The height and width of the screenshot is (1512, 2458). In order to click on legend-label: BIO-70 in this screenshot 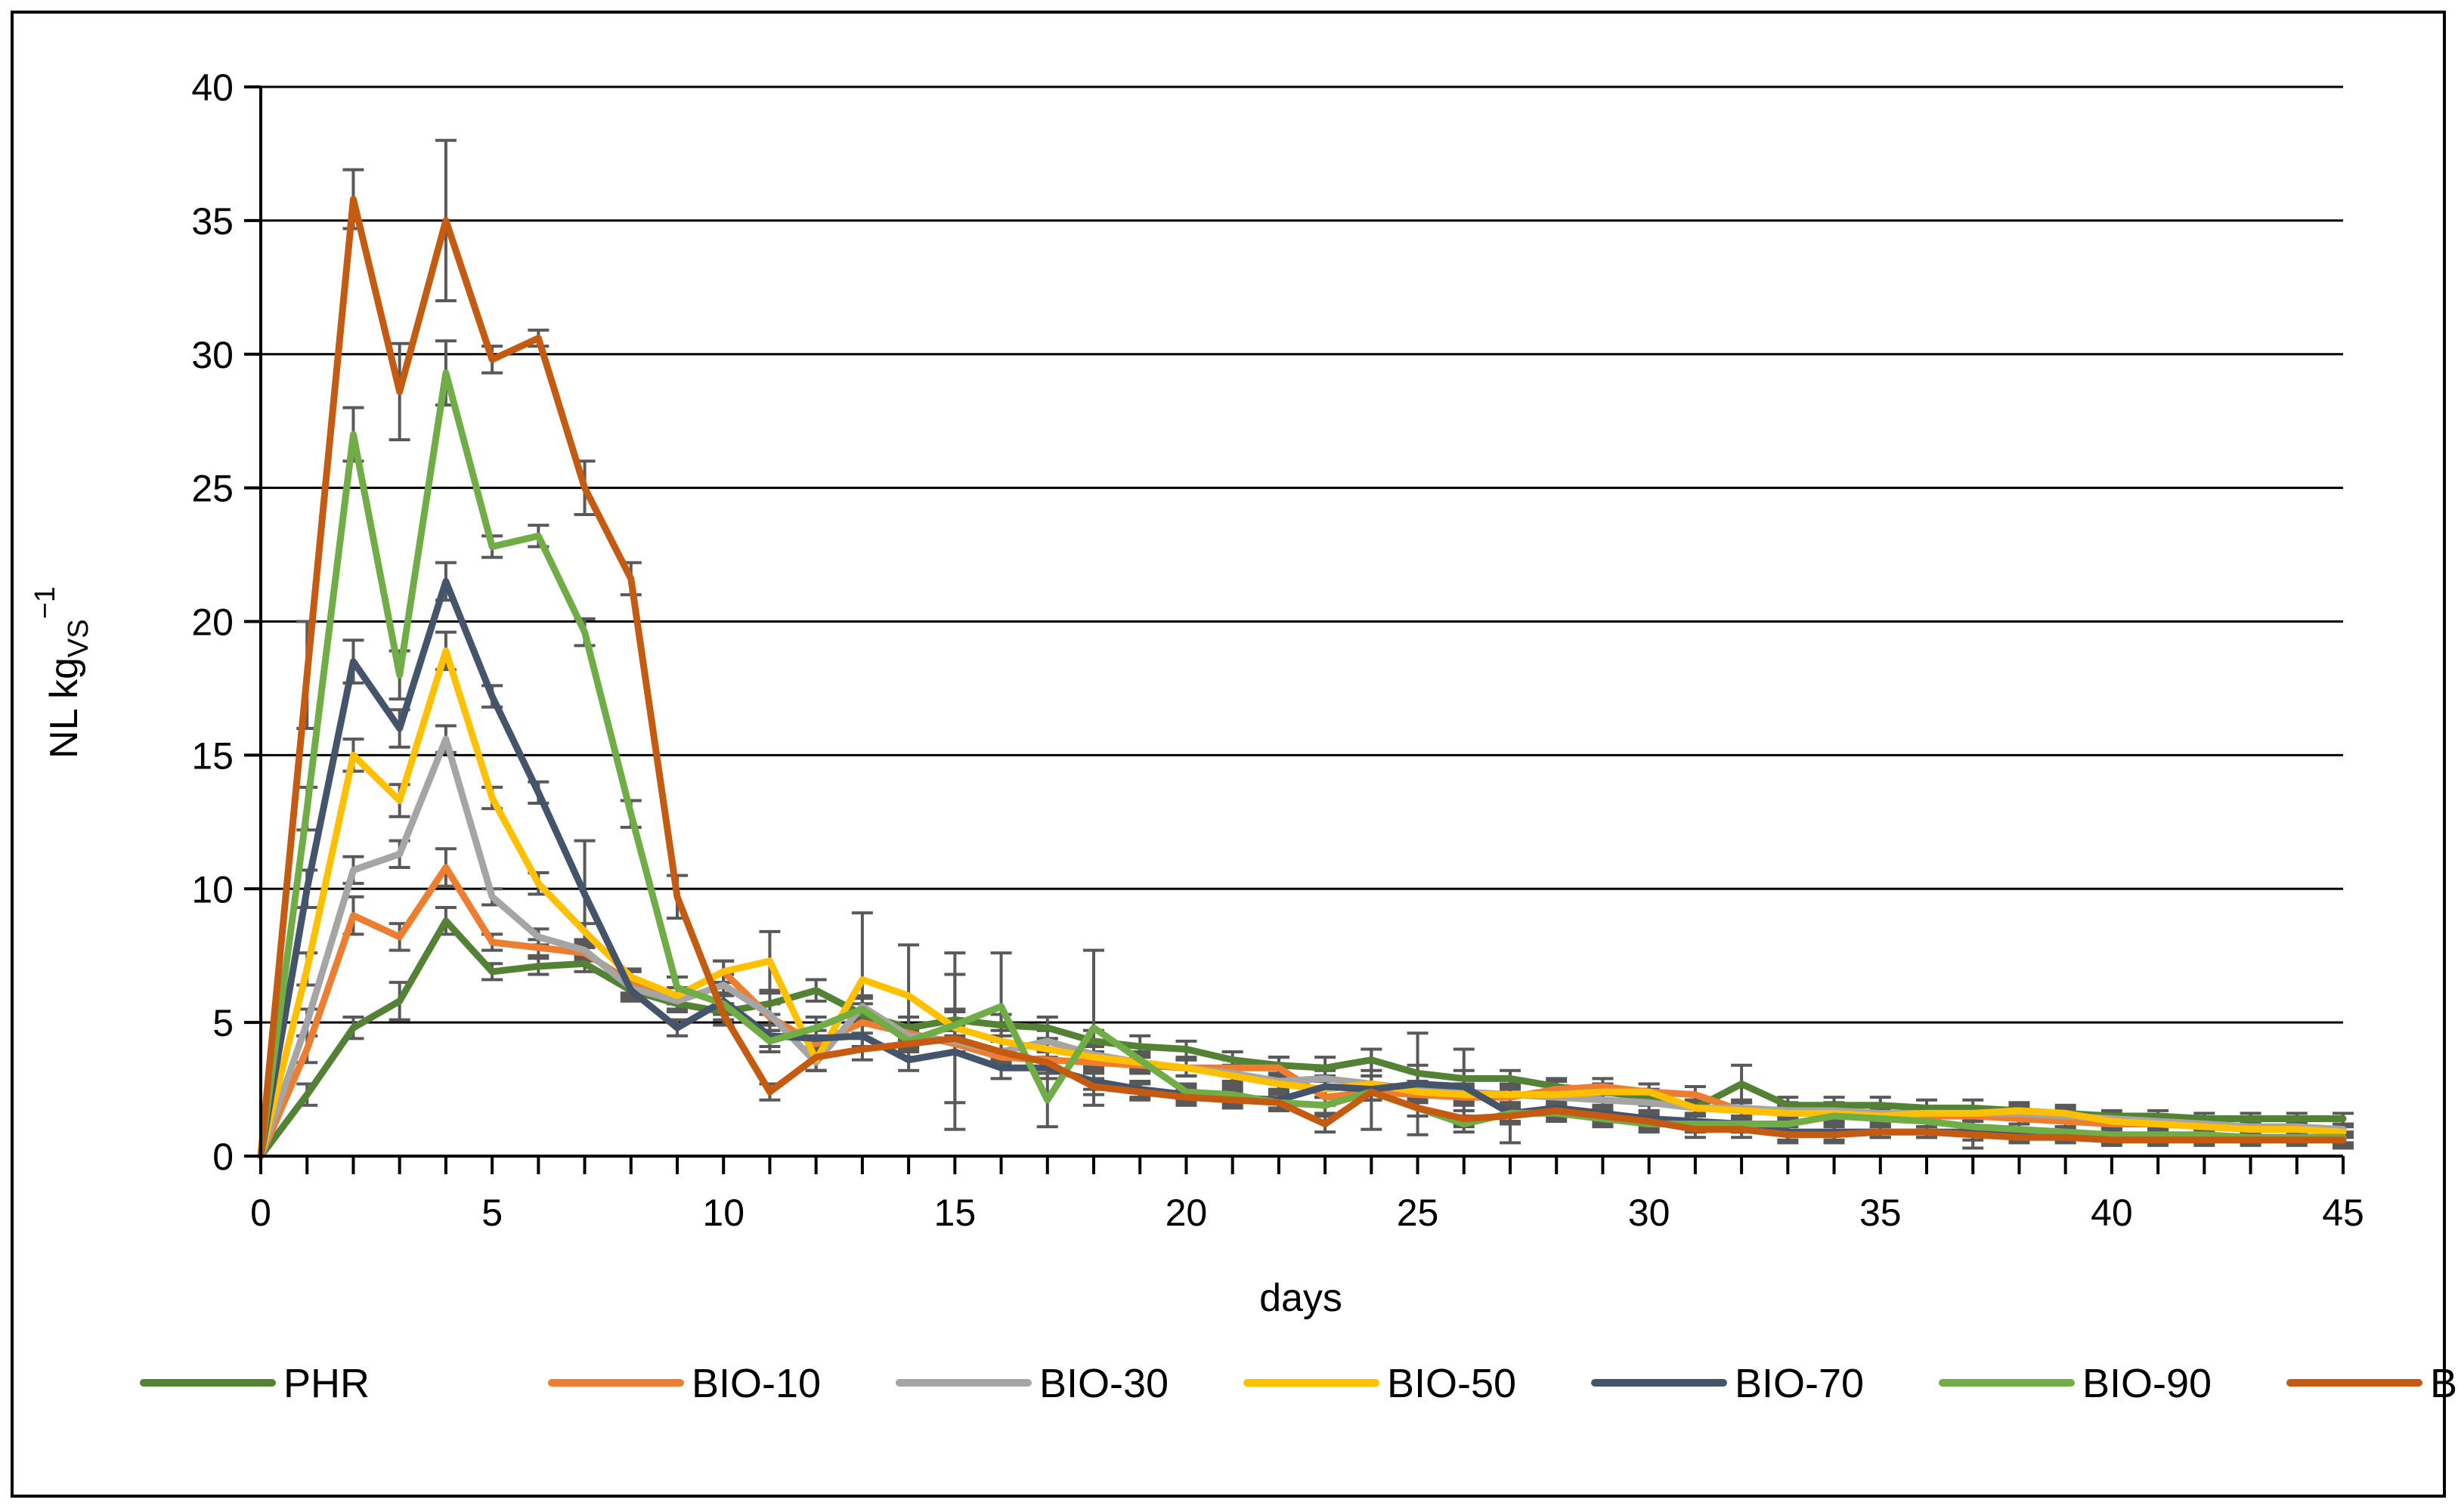, I will do `click(1799, 1383)`.